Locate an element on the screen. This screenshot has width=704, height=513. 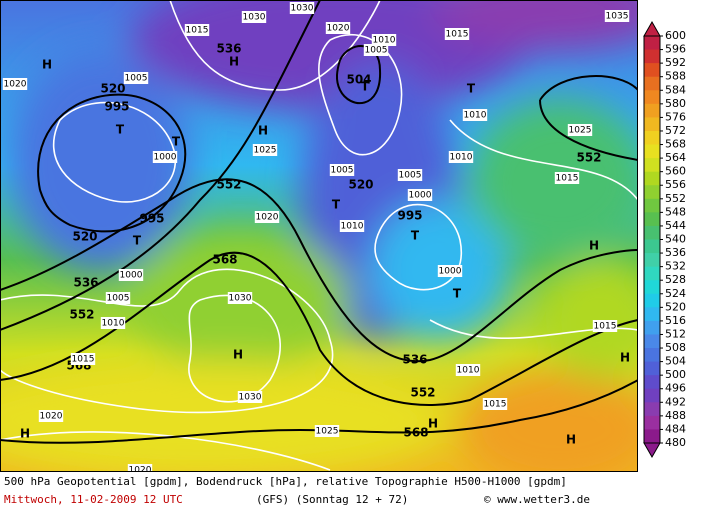
isobar-label: 1030 is located at coordinates (302, 9).